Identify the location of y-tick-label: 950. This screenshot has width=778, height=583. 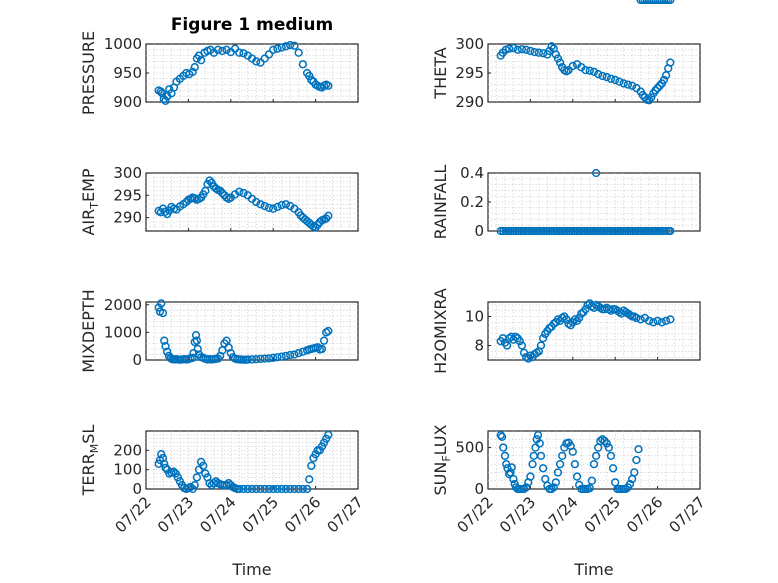
(127, 73).